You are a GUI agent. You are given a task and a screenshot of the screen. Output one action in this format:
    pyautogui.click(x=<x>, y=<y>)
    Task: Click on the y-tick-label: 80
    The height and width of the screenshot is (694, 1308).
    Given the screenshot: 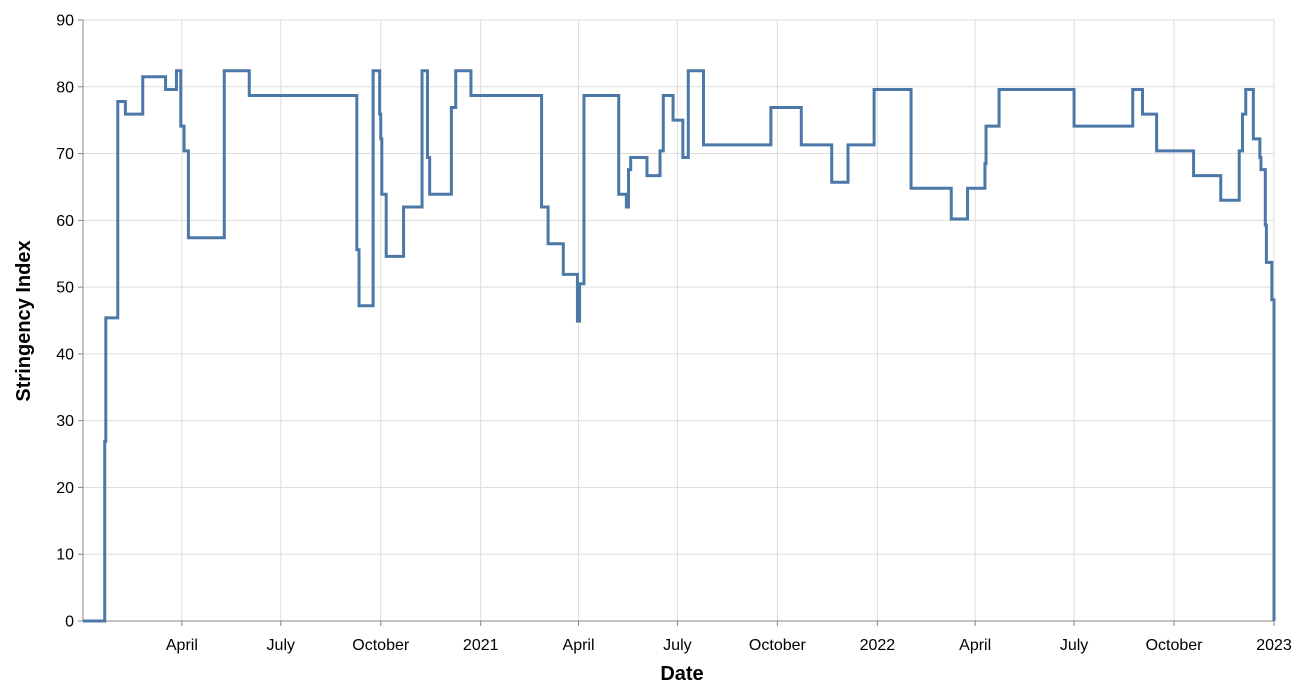 What is the action you would take?
    pyautogui.click(x=65, y=87)
    